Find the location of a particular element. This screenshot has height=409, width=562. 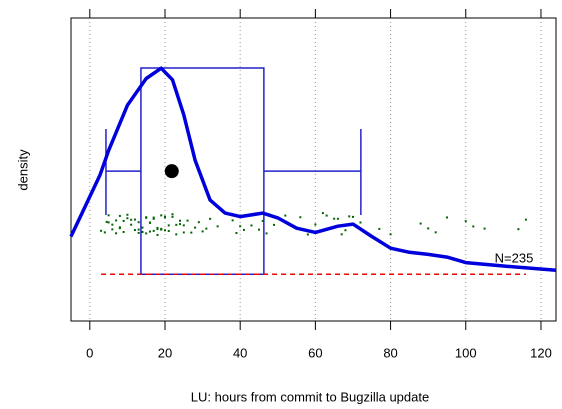

x-tick-label: 60 is located at coordinates (315, 352).